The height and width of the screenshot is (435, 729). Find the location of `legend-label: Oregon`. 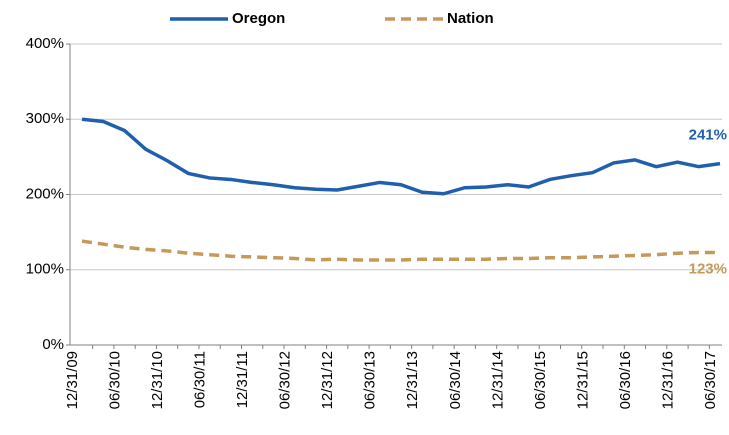

legend-label: Oregon is located at coordinates (258, 18).